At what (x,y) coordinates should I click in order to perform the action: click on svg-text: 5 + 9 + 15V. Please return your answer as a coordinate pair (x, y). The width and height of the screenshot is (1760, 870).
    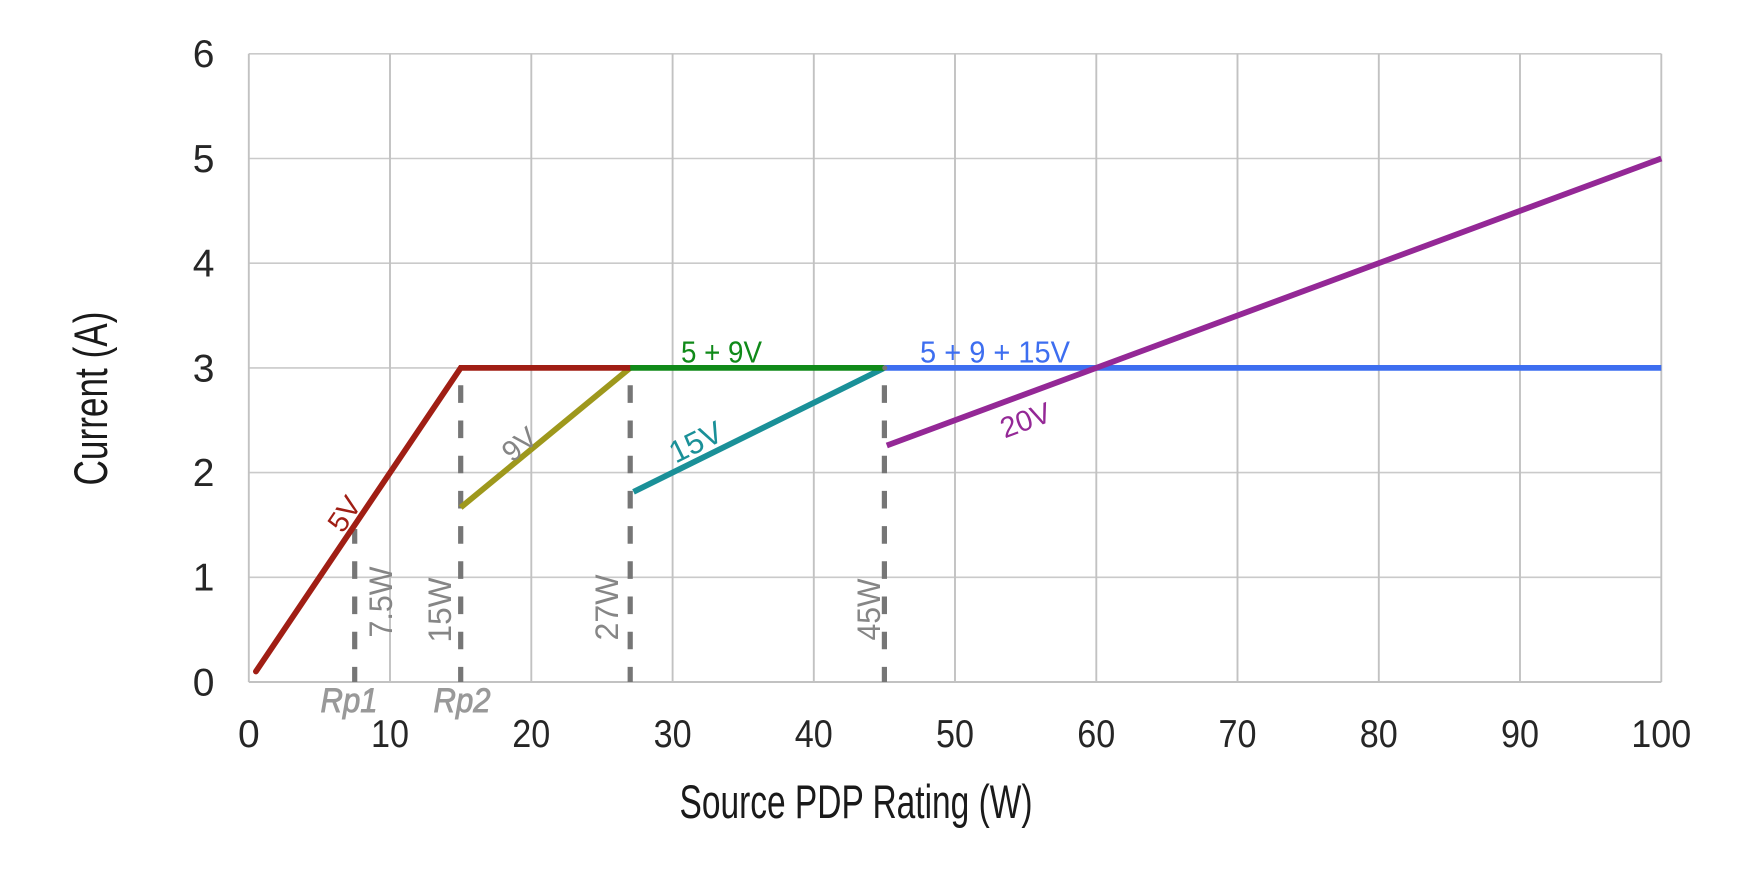
    Looking at the image, I should click on (995, 352).